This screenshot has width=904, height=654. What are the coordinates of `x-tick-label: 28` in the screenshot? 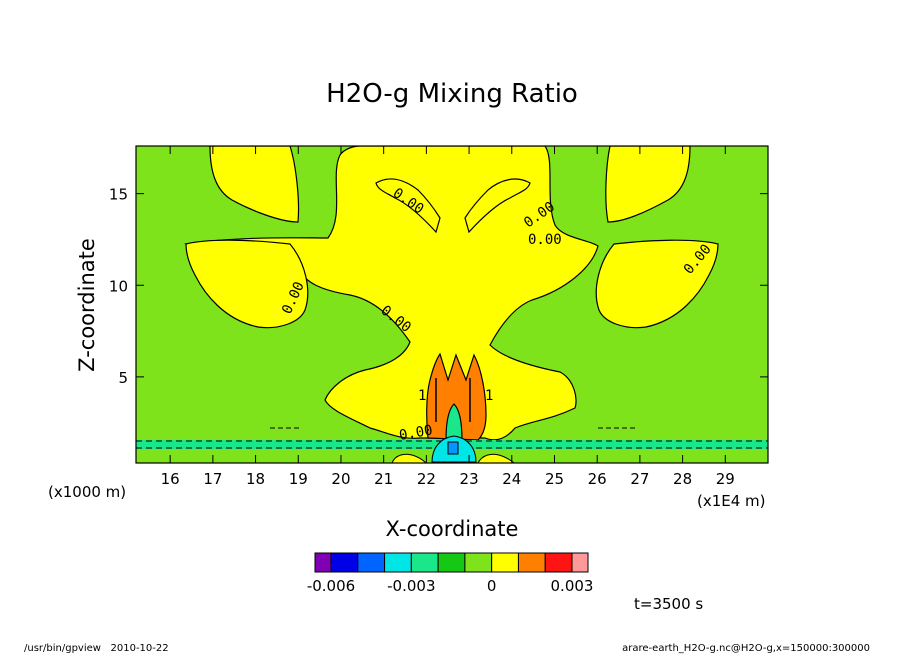 It's located at (682, 479).